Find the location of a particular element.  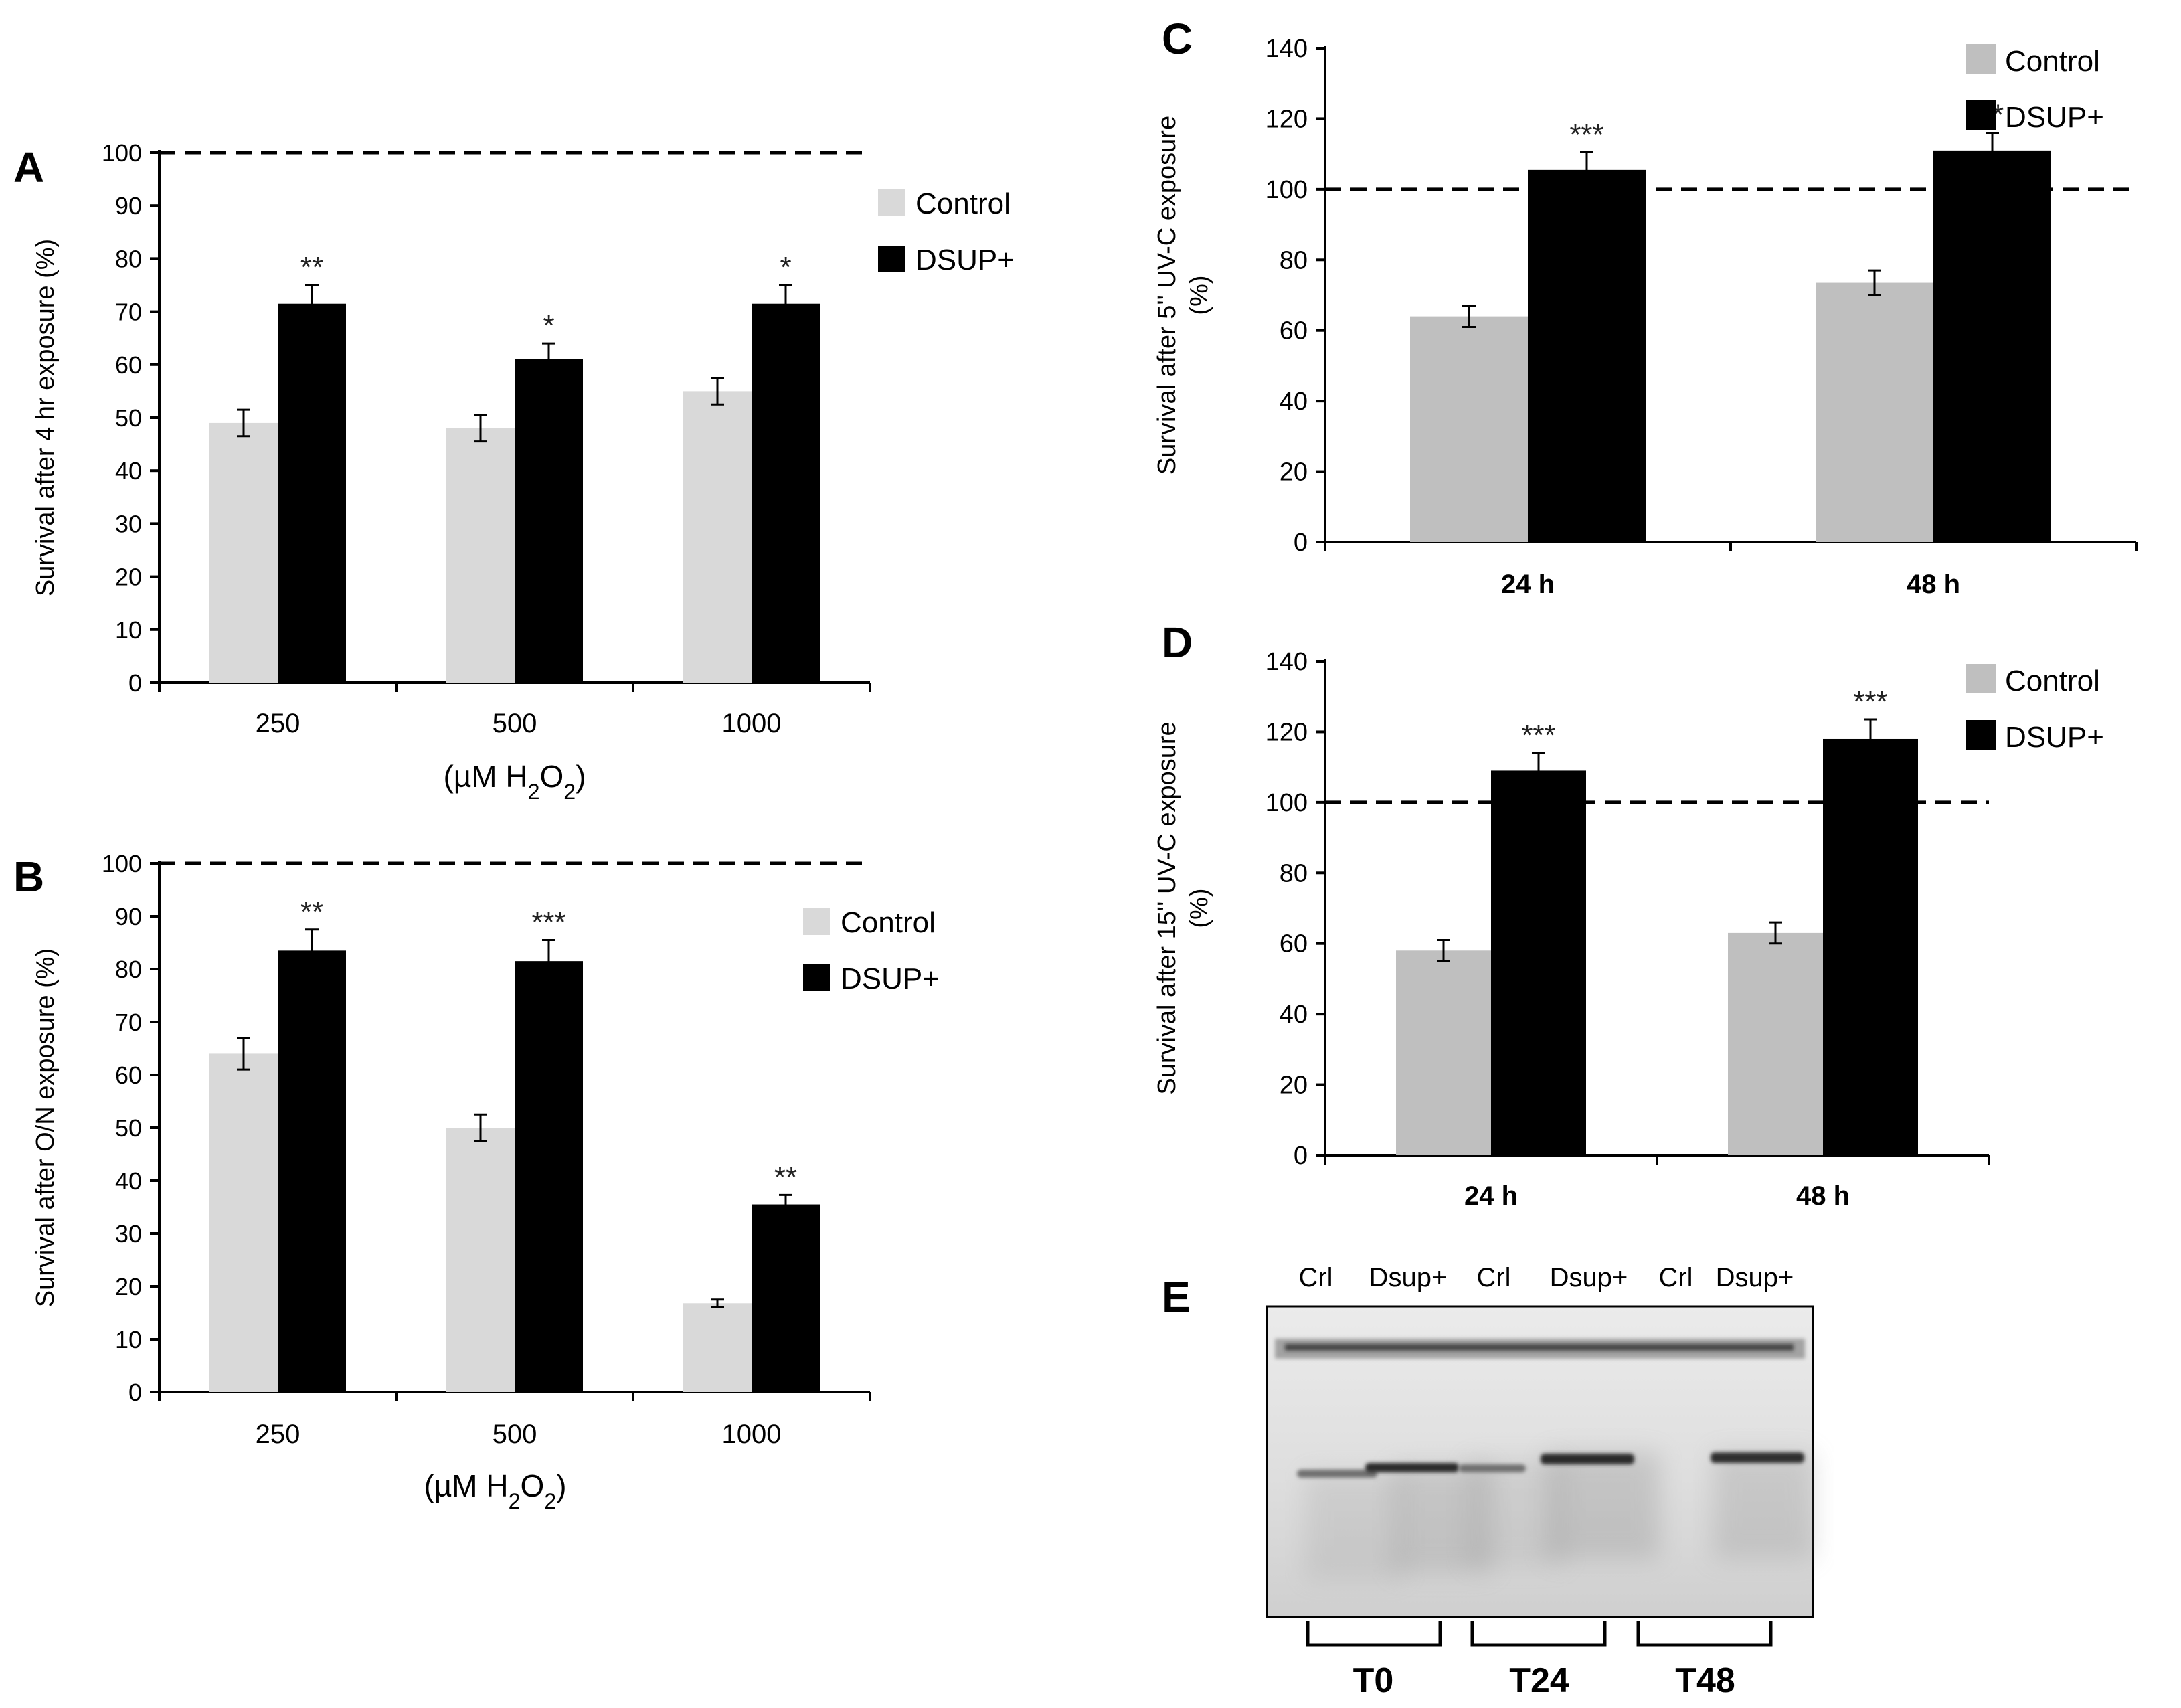

gel-lanes is located at coordinates (1544, 1459).